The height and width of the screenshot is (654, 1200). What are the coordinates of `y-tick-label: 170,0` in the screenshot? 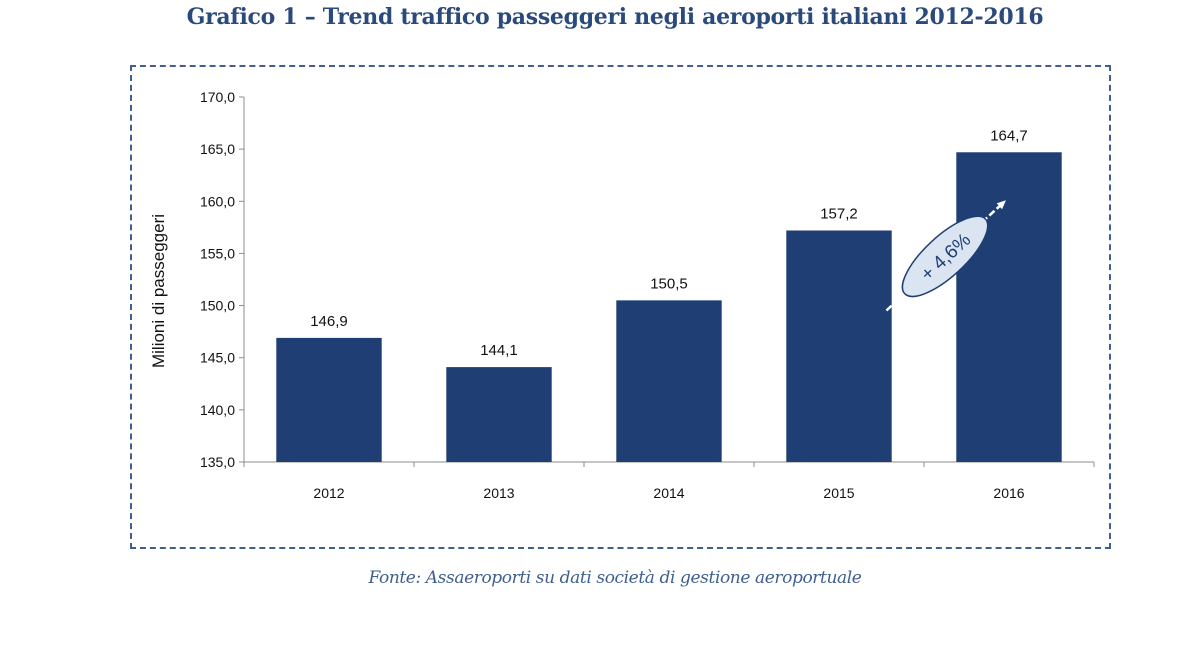 It's located at (217, 97).